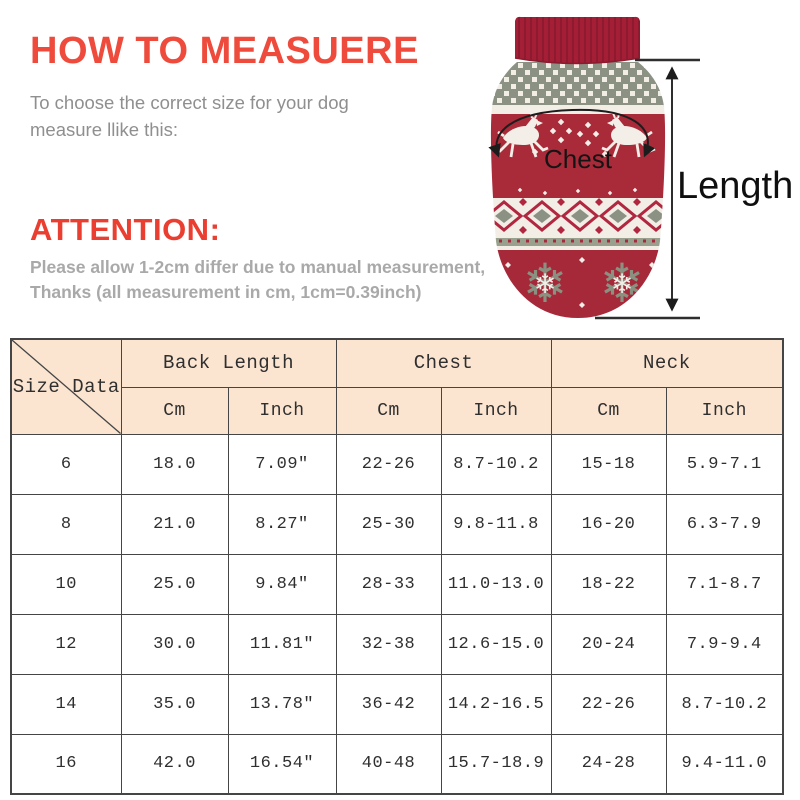  Describe the element at coordinates (66, 764) in the screenshot. I see `size-cell: 16` at that location.